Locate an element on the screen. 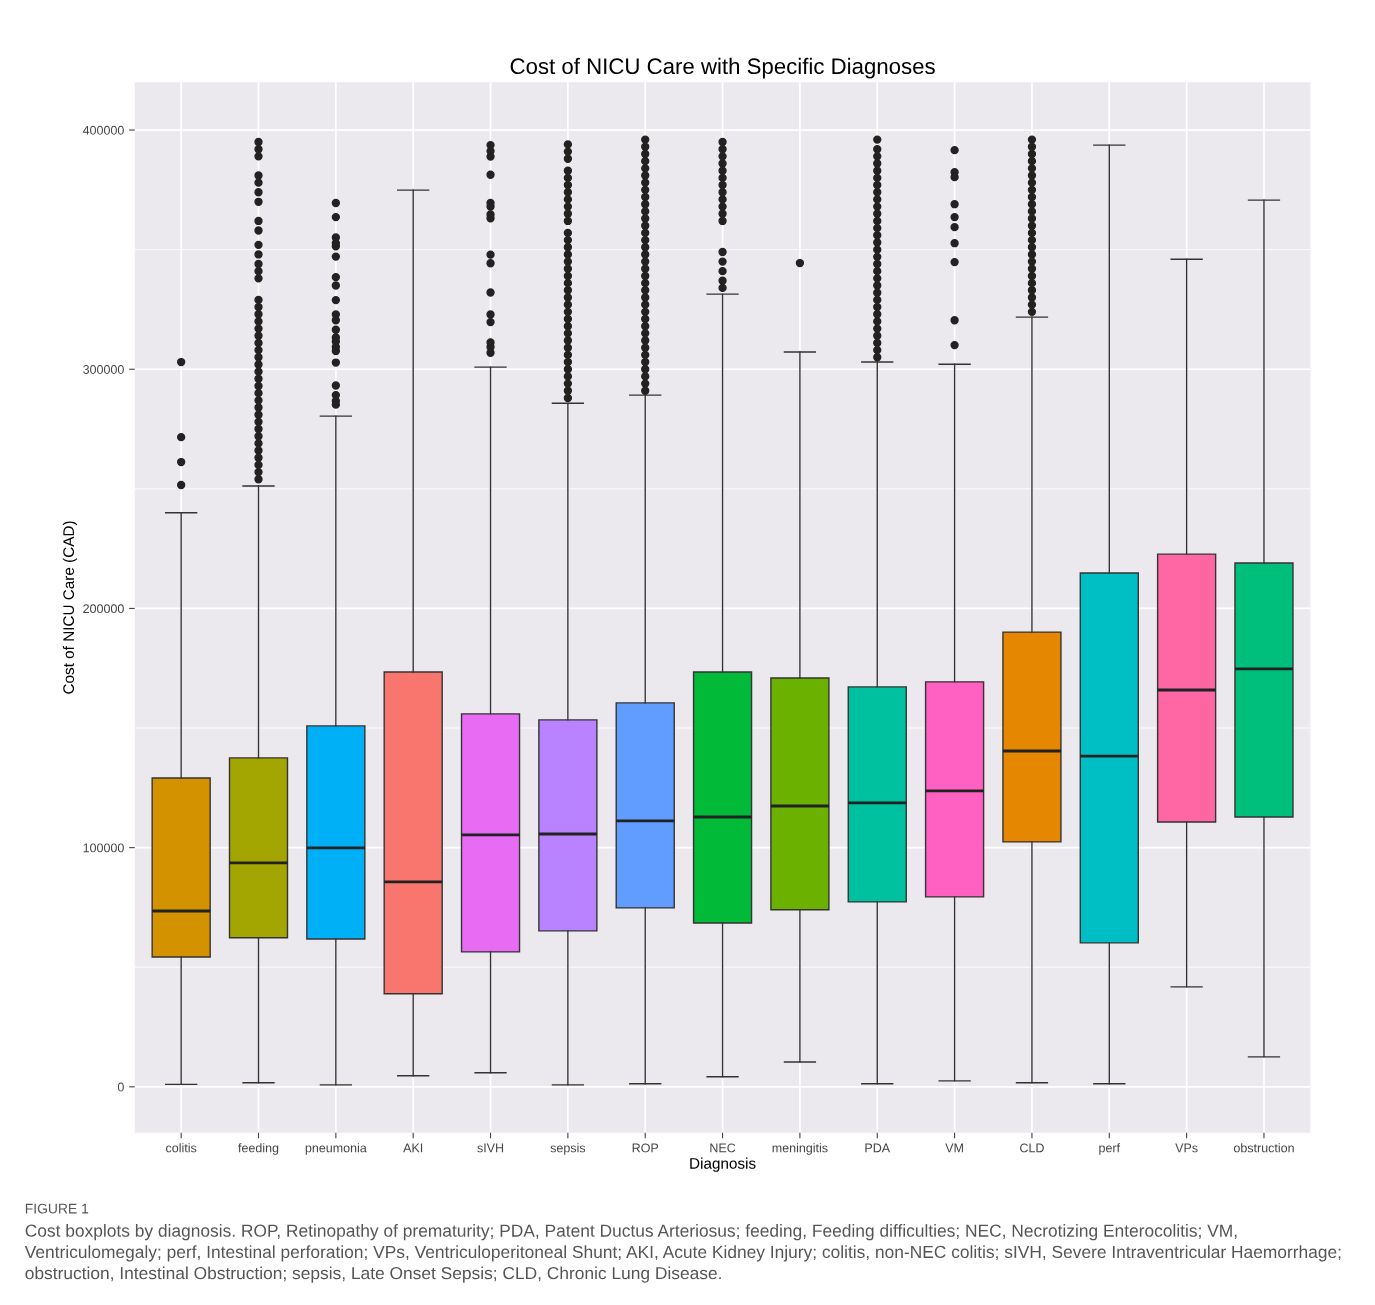  caption: FIGURE 1 is located at coordinates (57, 1208).